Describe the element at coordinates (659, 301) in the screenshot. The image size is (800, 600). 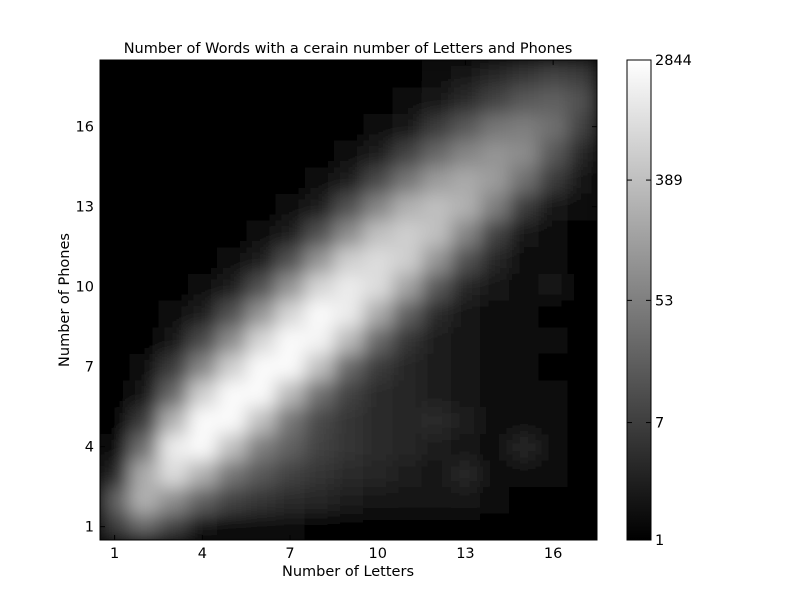
I see `colorbar-ticks: 2844 389 53 7 1` at that location.